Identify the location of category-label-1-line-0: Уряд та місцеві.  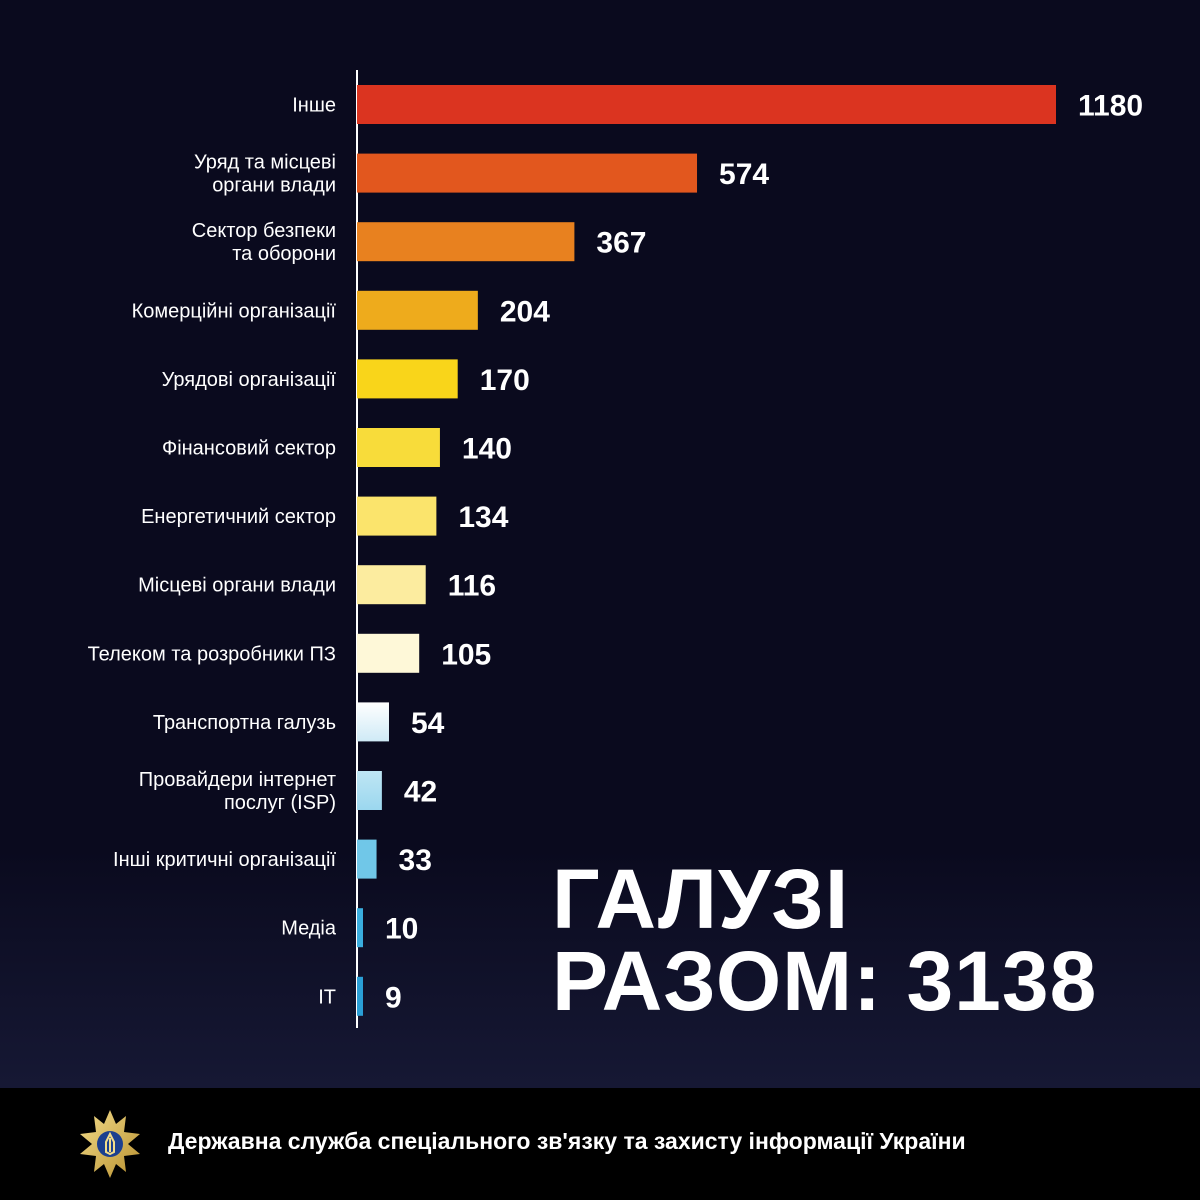
(265, 163).